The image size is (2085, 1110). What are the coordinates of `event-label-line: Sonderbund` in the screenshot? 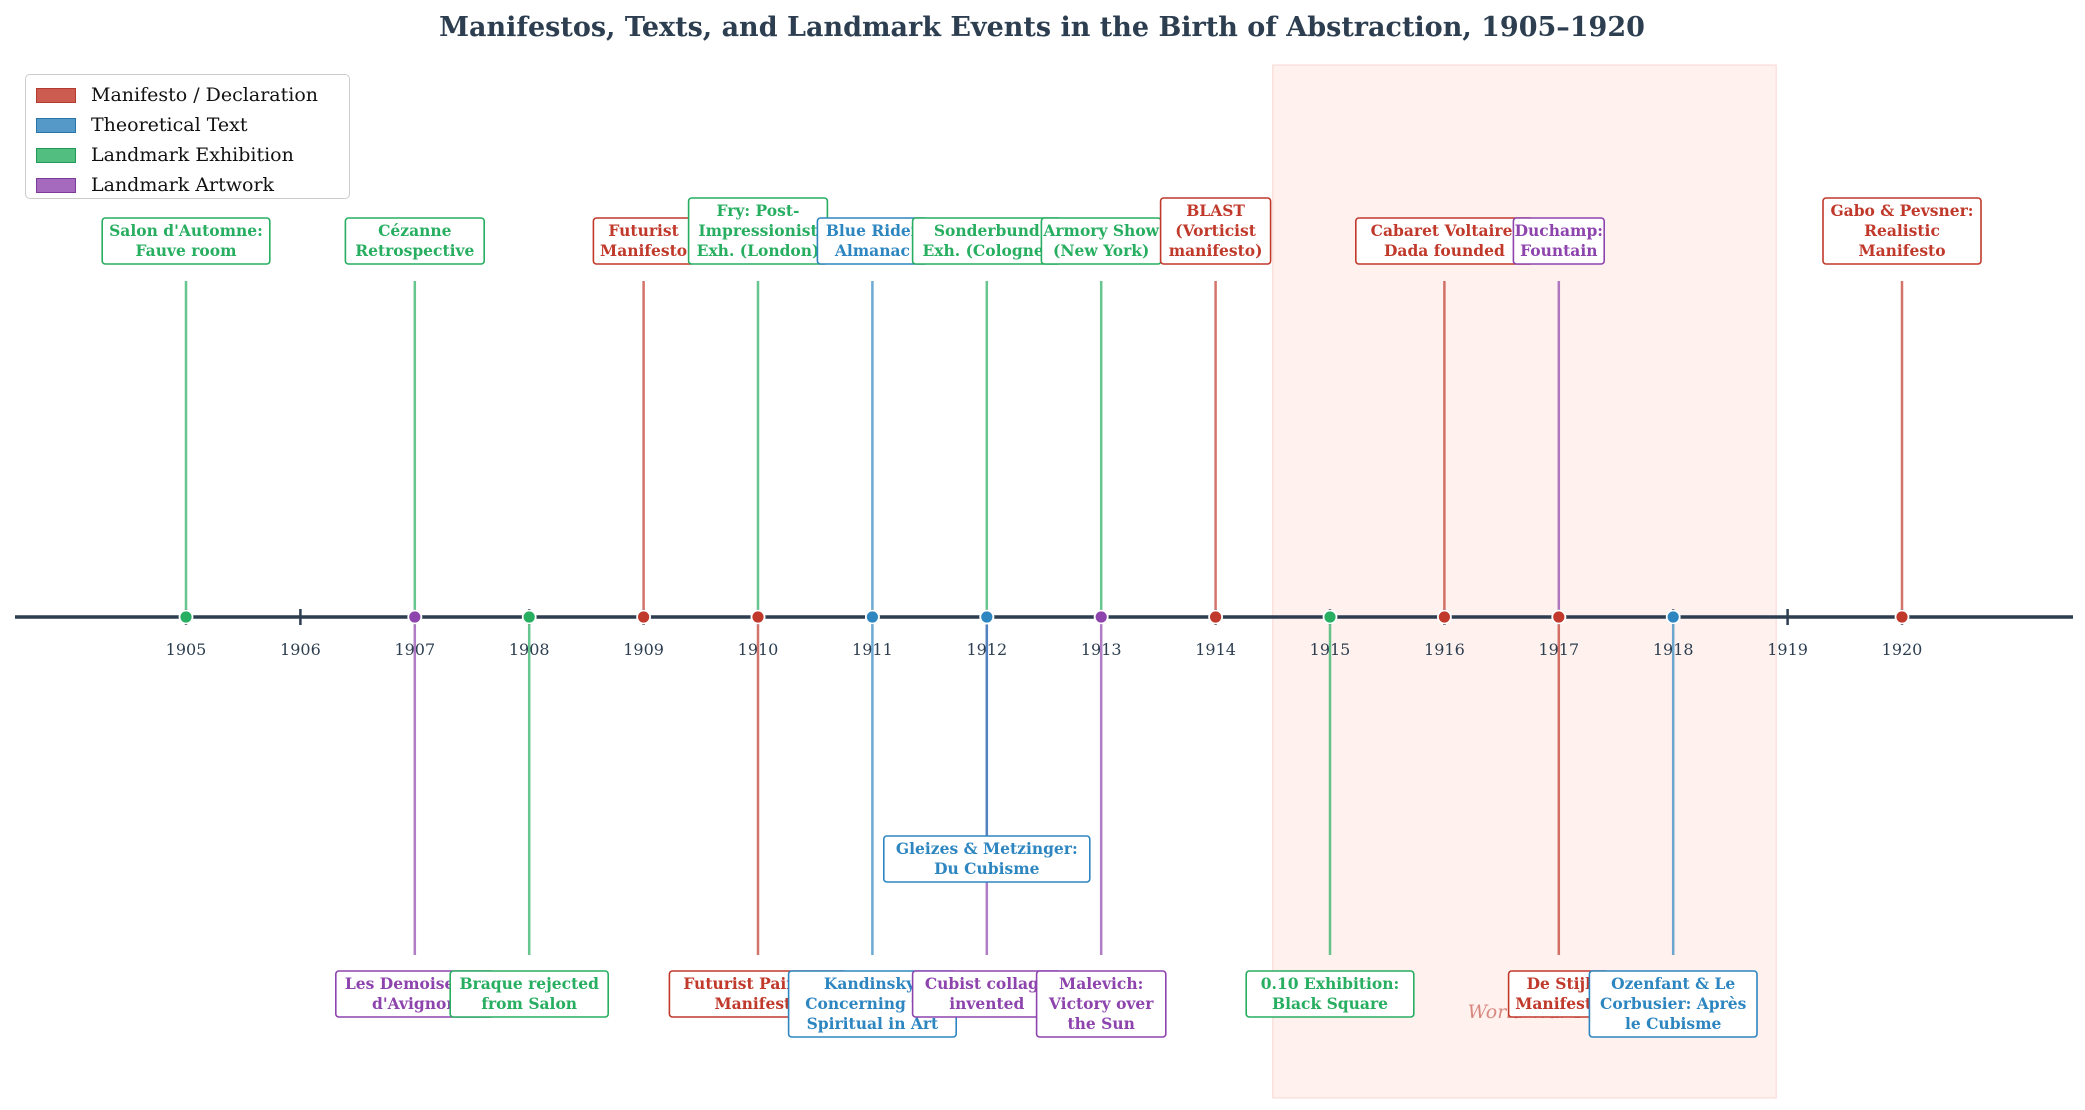 It's located at (987, 230).